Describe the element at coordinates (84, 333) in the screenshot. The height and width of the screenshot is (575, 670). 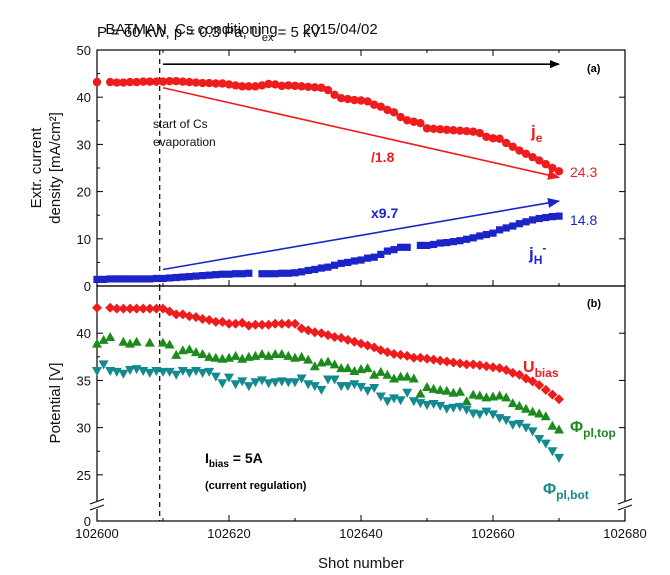
I see `panel-b-ytick-label: 40` at that location.